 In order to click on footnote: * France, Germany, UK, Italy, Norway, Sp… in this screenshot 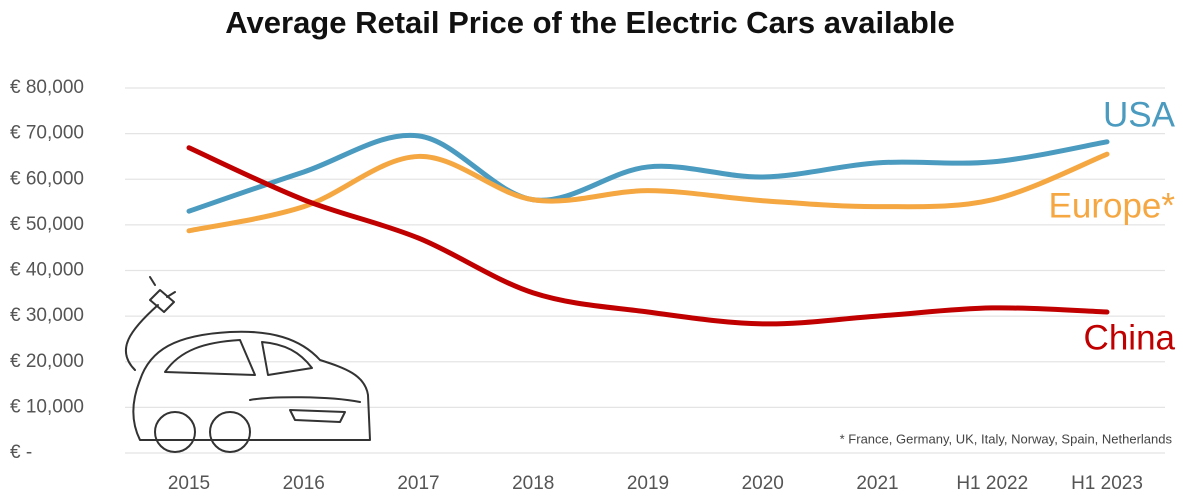, I will do `click(1006, 438)`.